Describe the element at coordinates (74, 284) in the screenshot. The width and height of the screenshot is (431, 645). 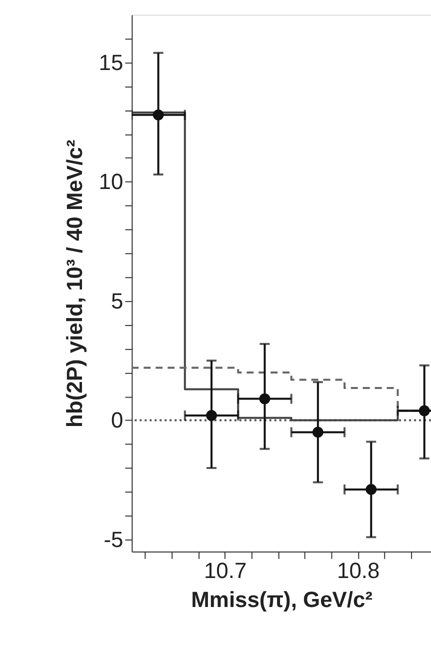
I see `y-axis-title: hb(2P) yield, 10³ / 40 MeV/c²` at that location.